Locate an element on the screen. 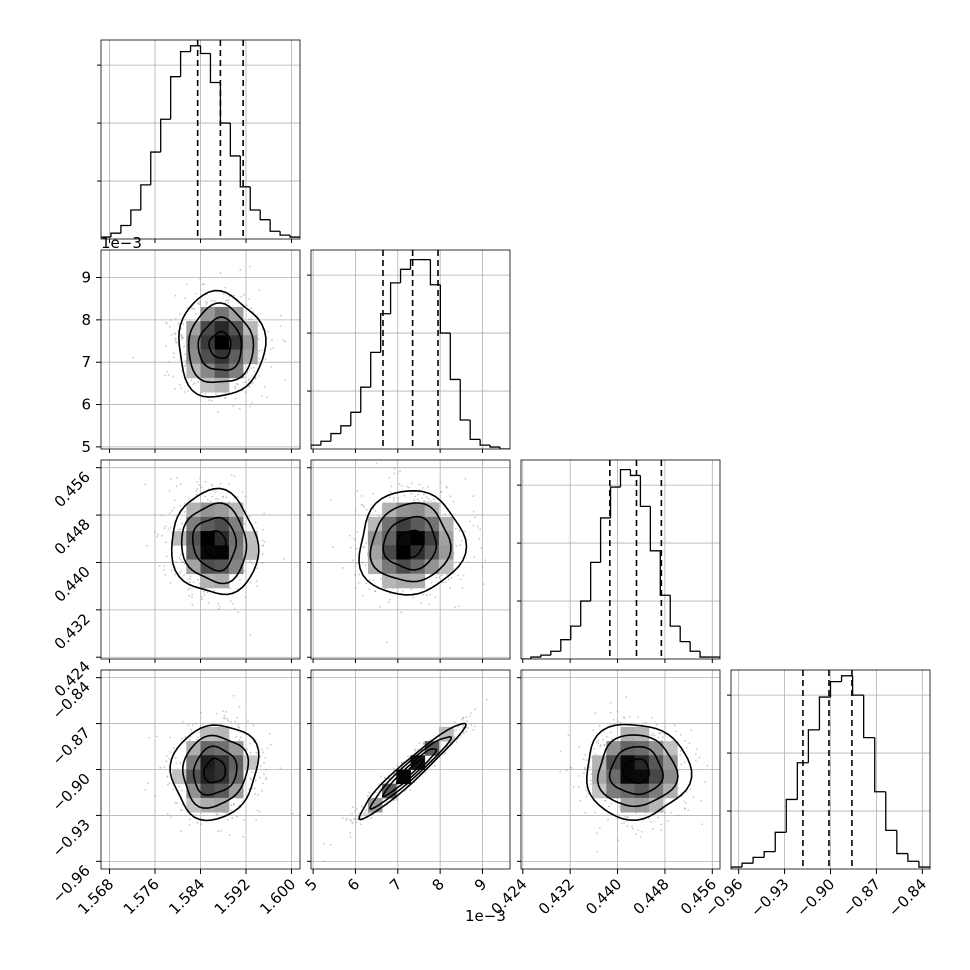 This screenshot has width=970, height=970. x-tick-label: 1.584 is located at coordinates (186, 896).